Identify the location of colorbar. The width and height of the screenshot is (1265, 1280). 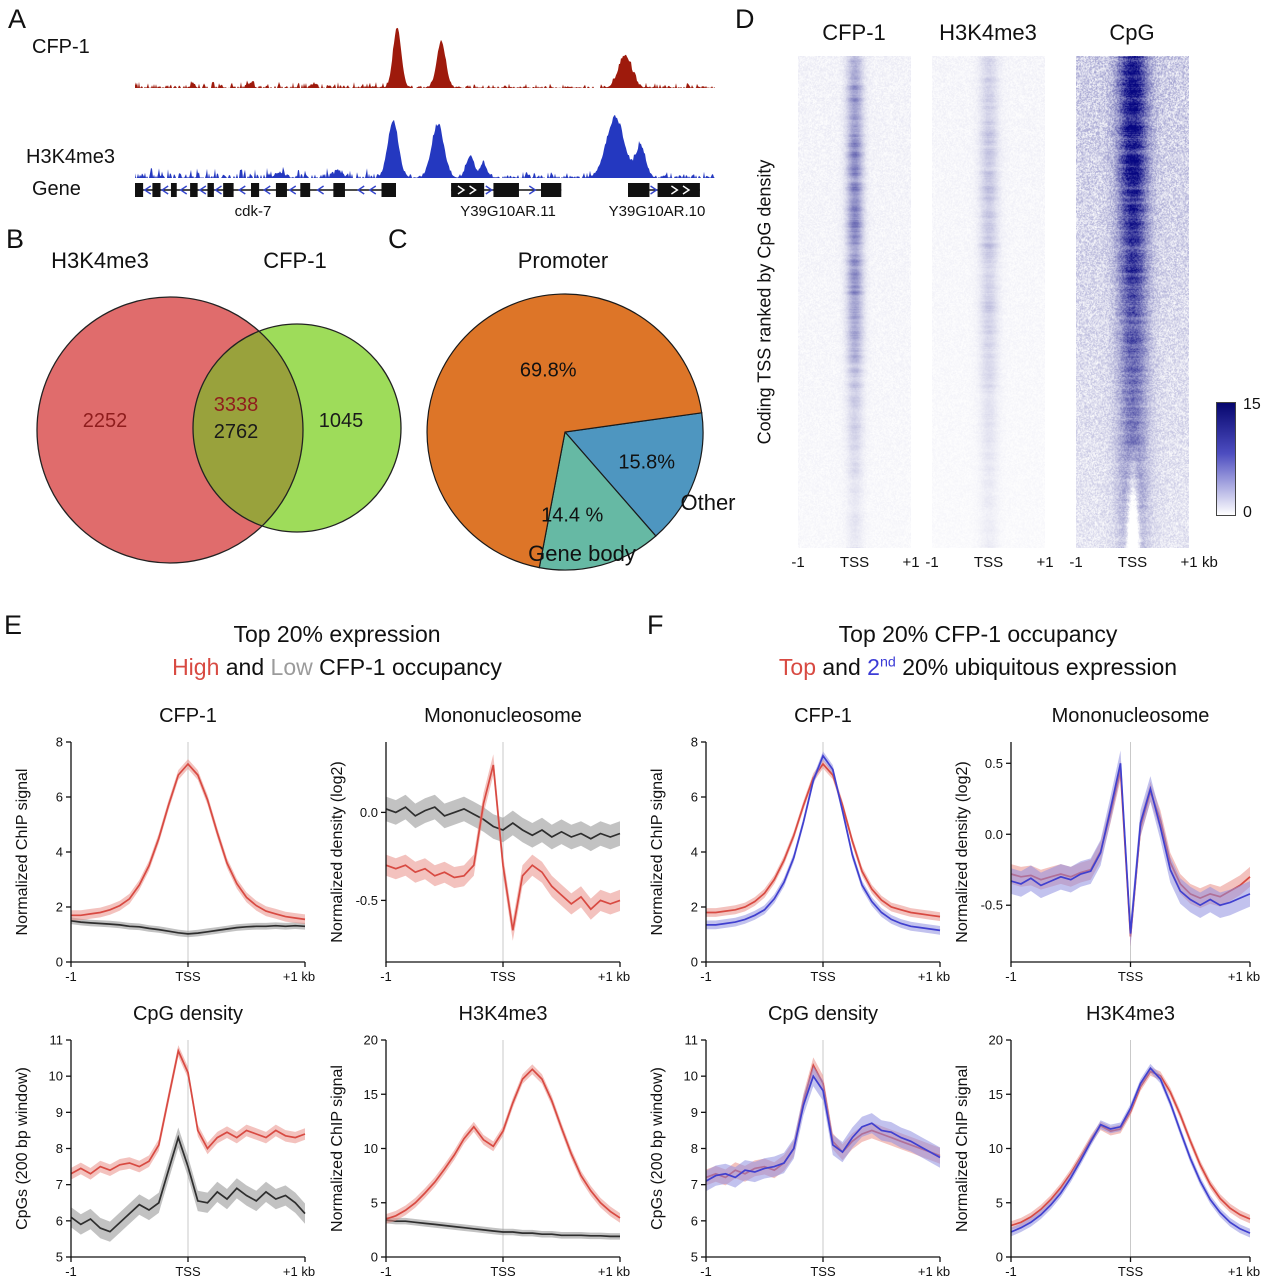
(1226, 459).